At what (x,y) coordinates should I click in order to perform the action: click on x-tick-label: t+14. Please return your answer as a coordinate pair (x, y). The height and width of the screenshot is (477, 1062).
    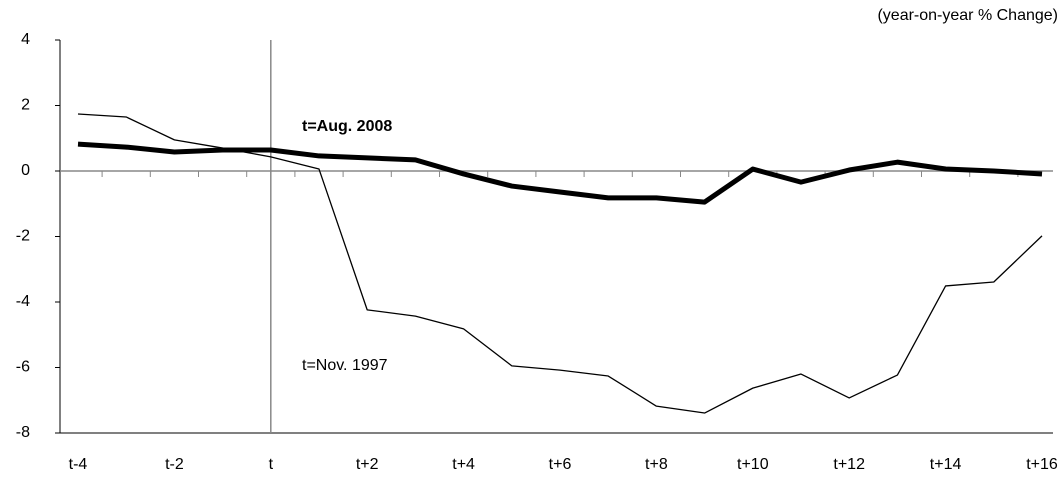
    Looking at the image, I should click on (946, 464).